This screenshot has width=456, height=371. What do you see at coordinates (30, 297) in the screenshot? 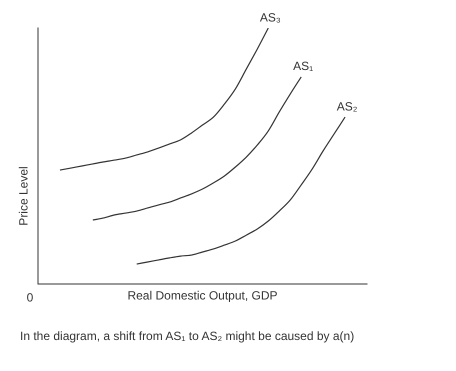
I see `text: 0` at bounding box center [30, 297].